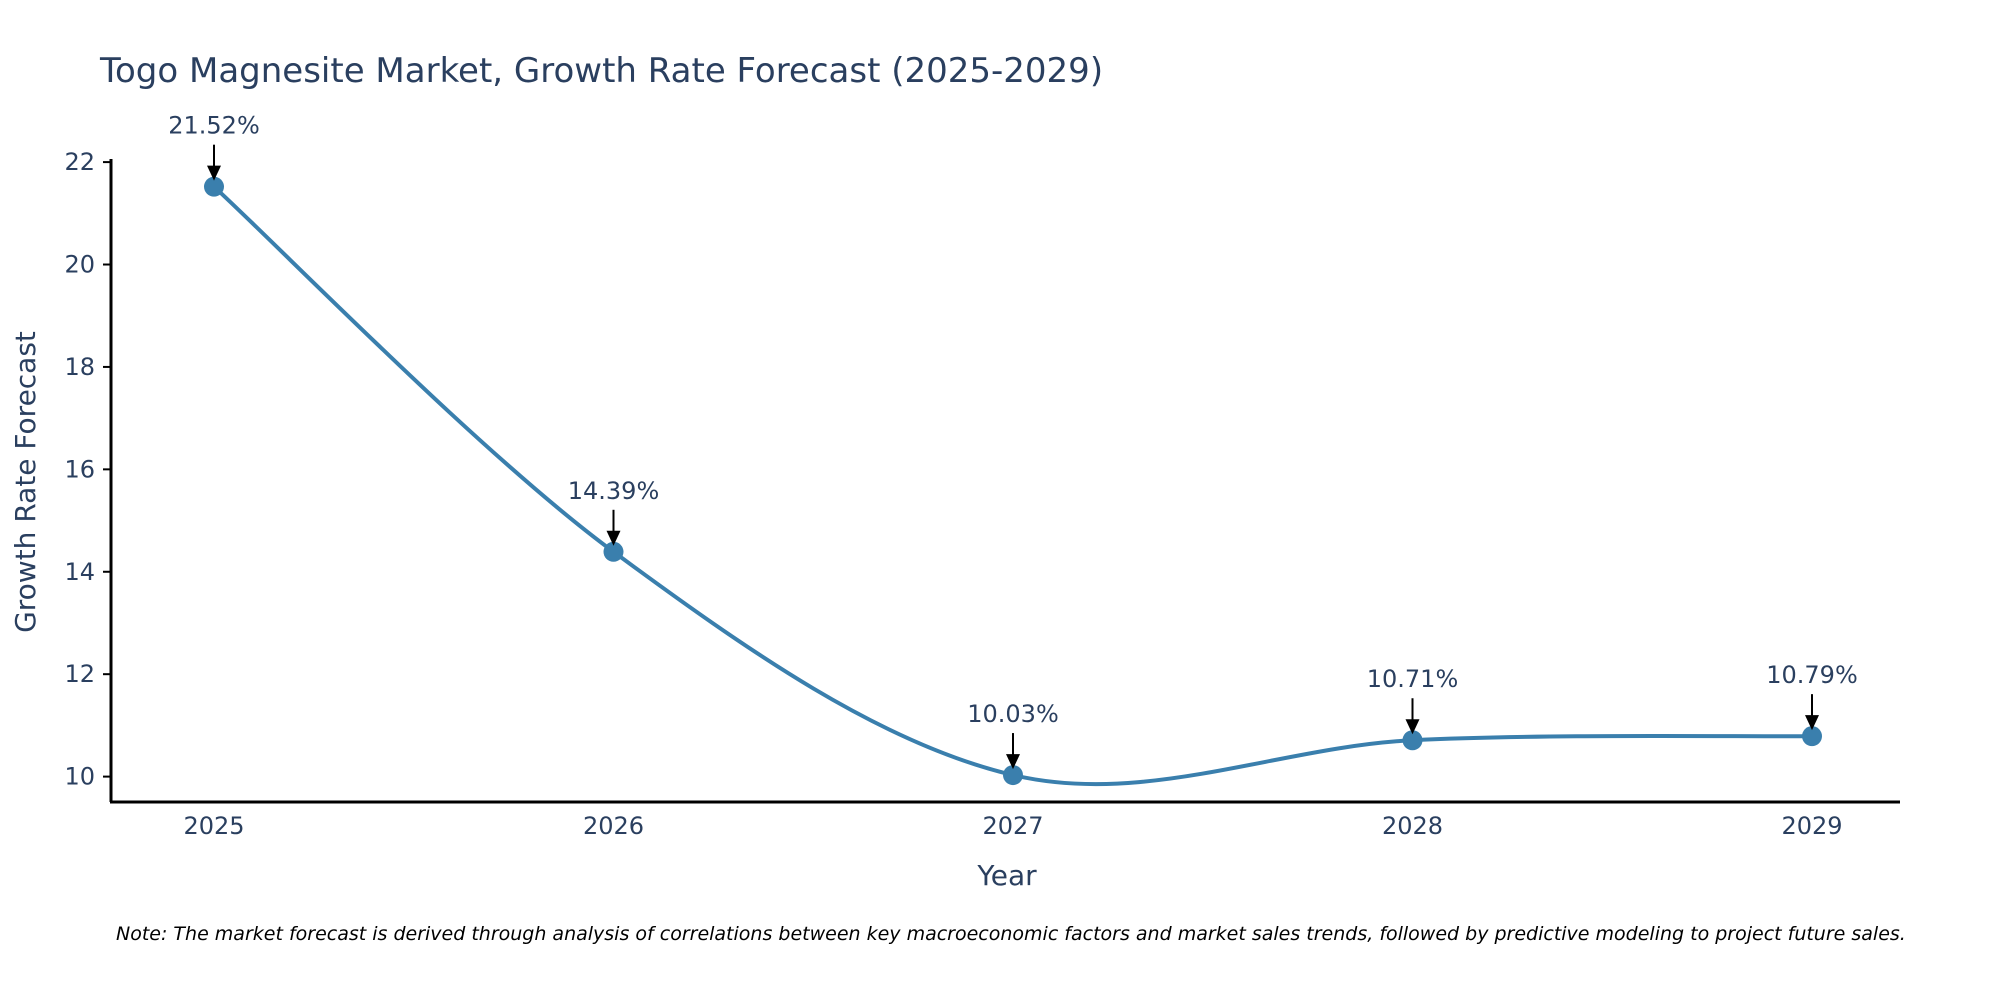 Image resolution: width=2000 pixels, height=1000 pixels. I want to click on x-axis-ticks: 2025 2026 2027 2028 2029, so click(1012, 826).